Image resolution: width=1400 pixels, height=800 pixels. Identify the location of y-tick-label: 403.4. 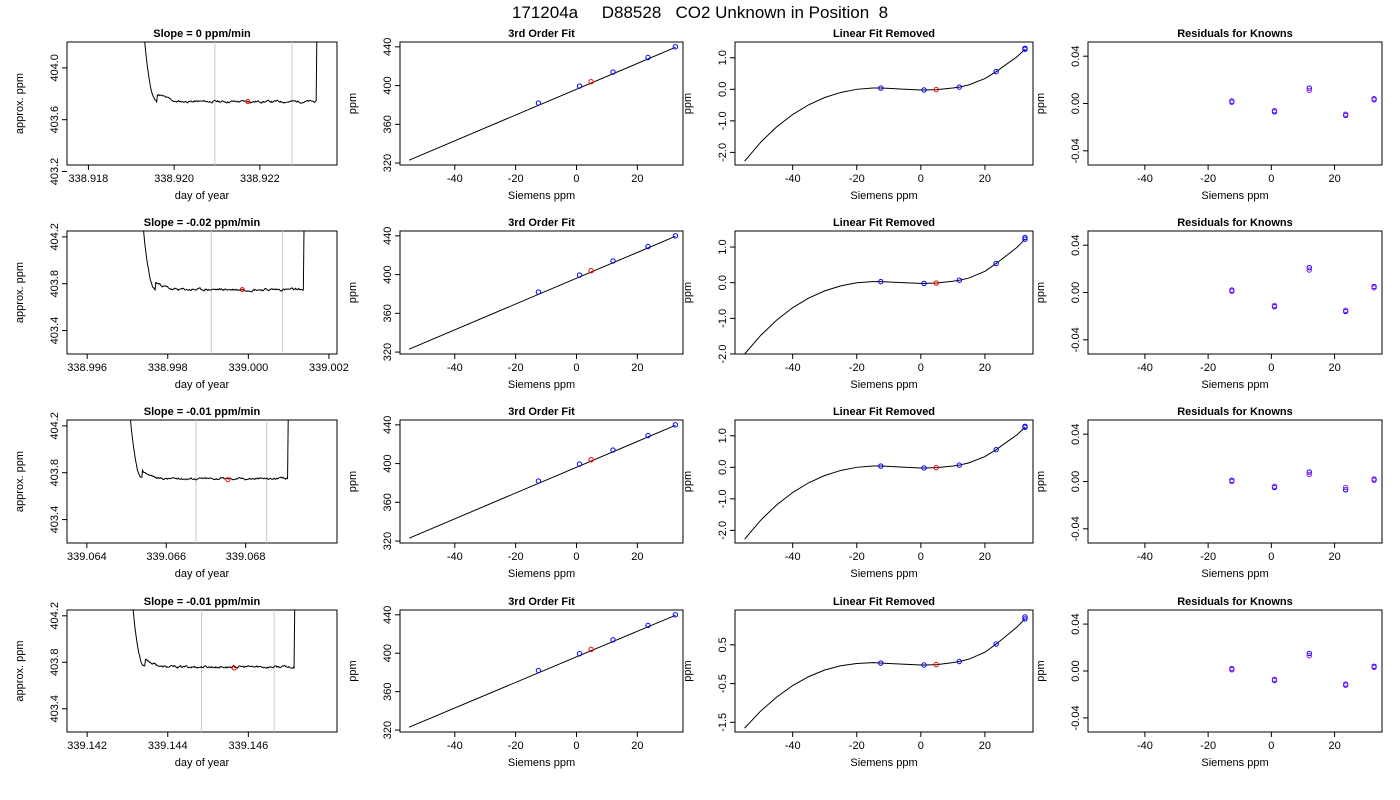
(55, 520).